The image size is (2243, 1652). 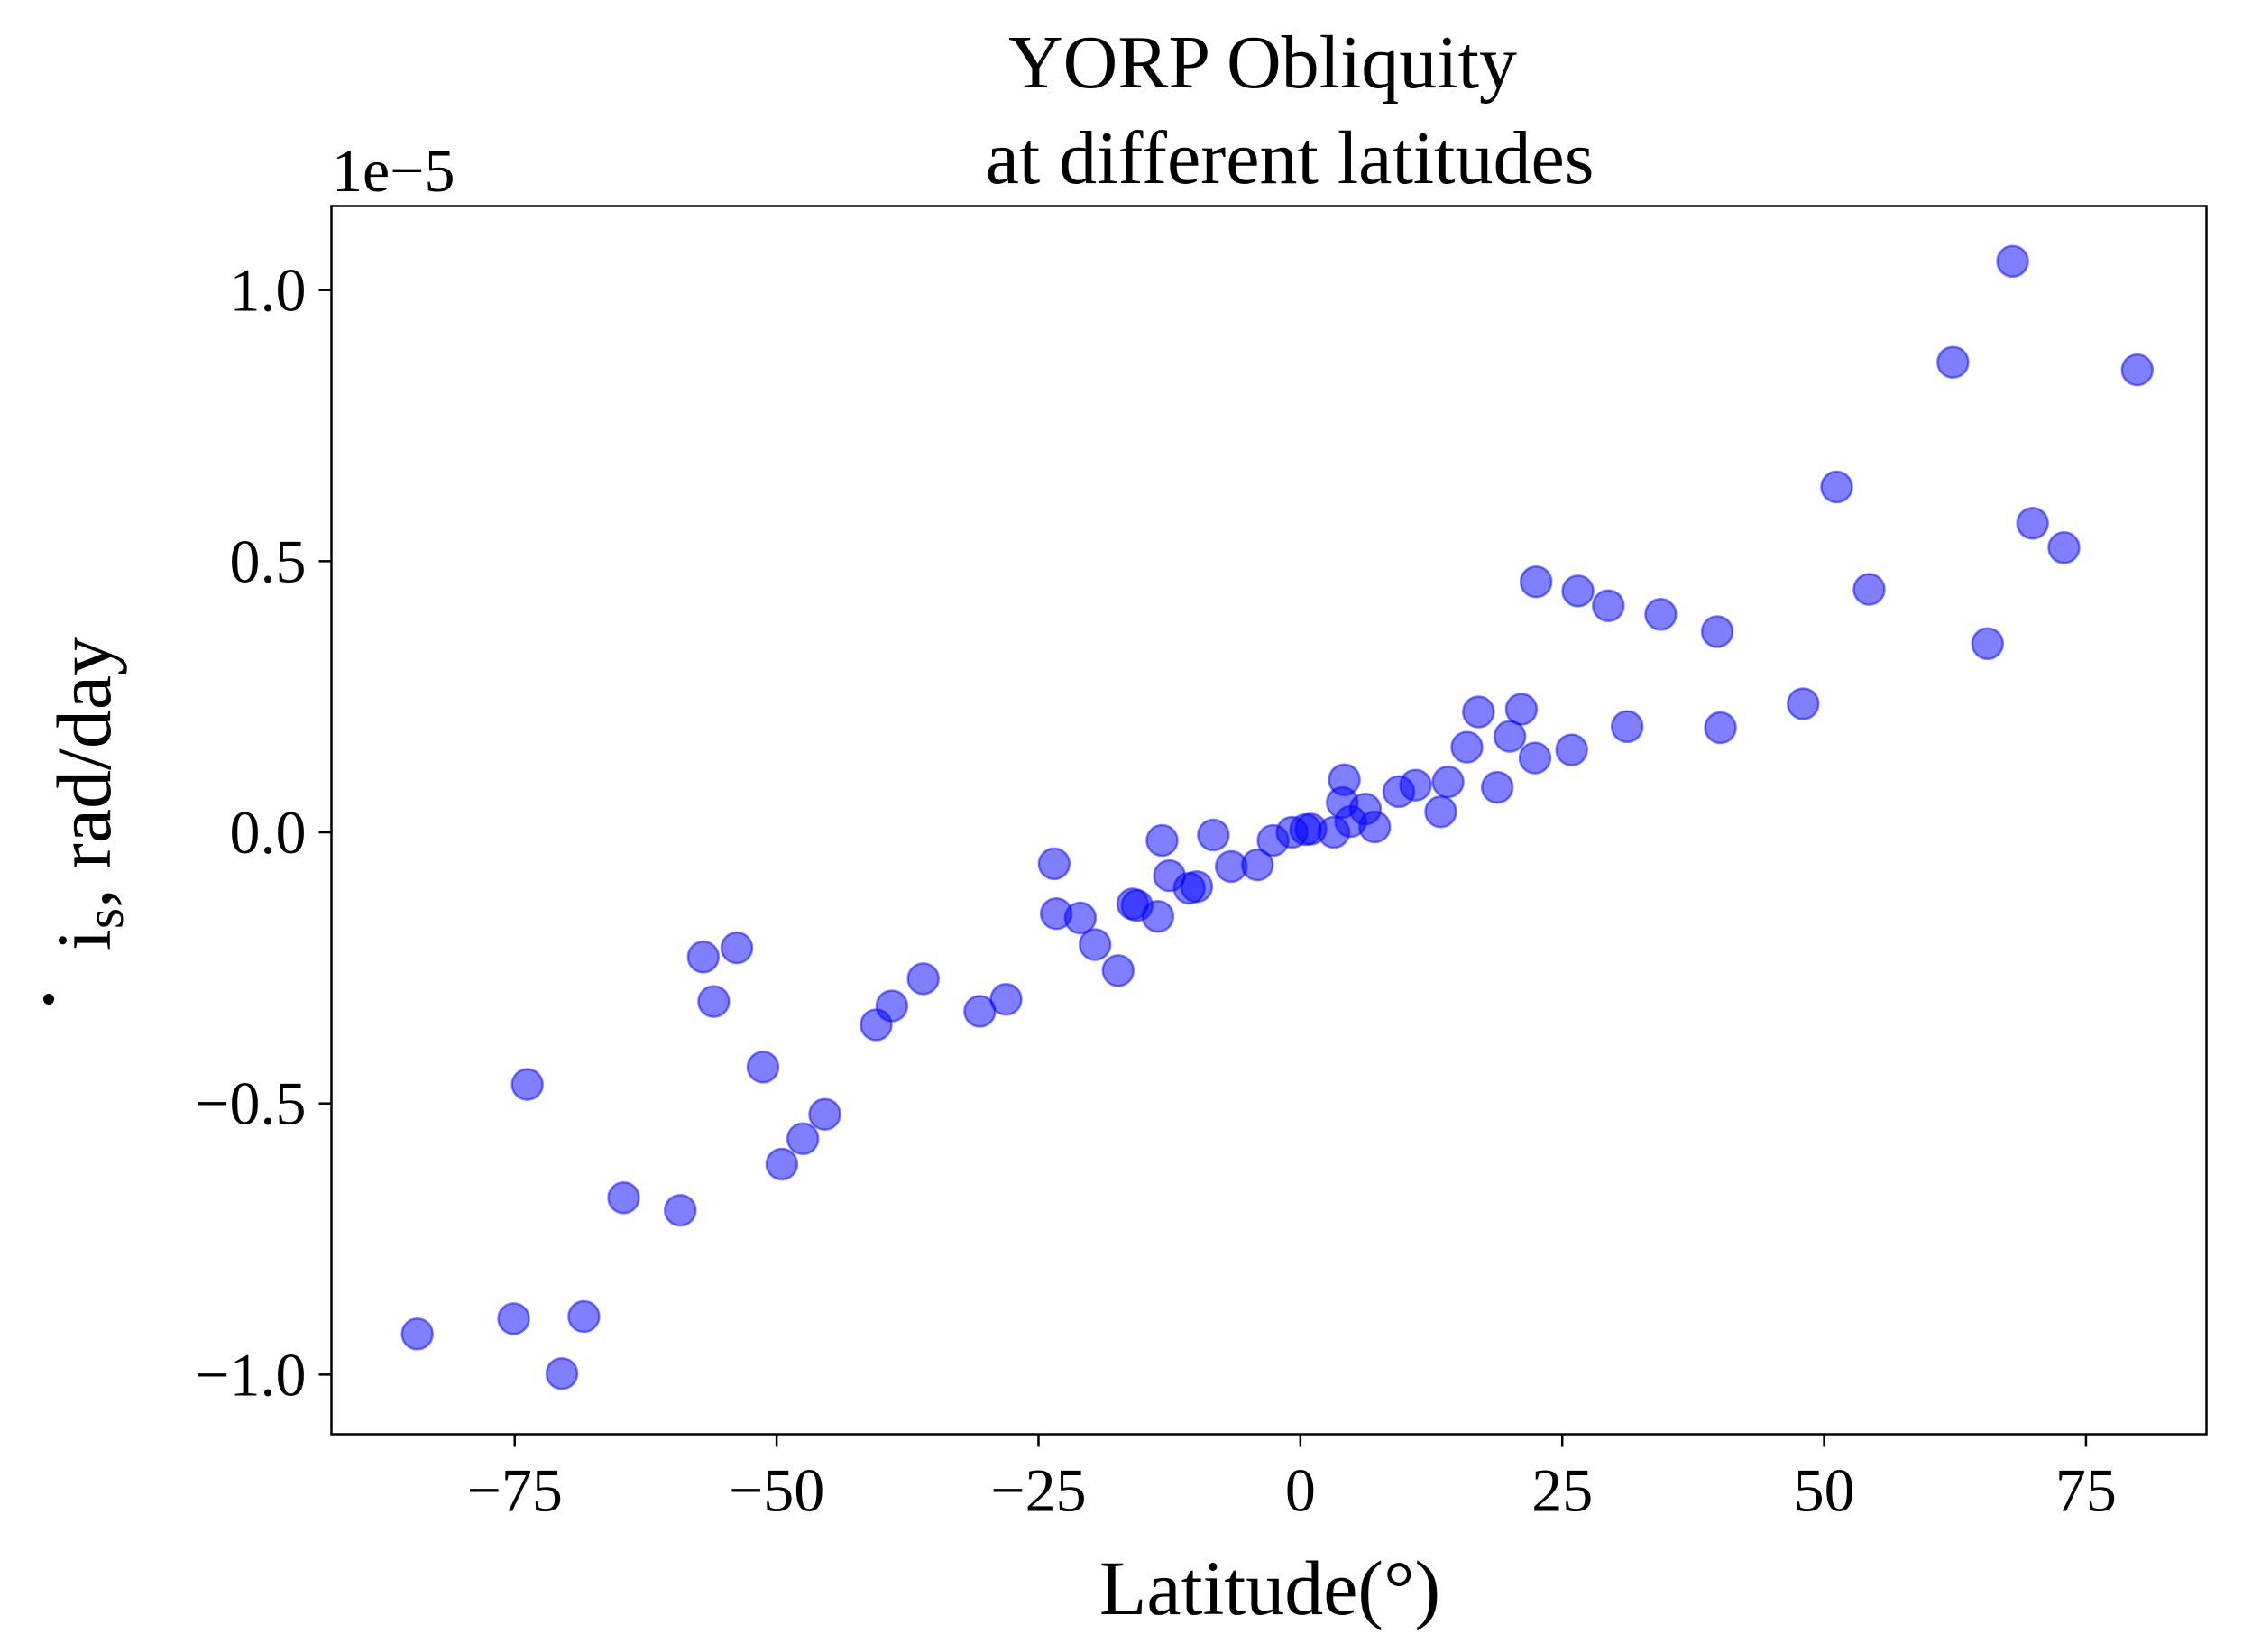 What do you see at coordinates (515, 1491) in the screenshot?
I see `x-tick-label: −75` at bounding box center [515, 1491].